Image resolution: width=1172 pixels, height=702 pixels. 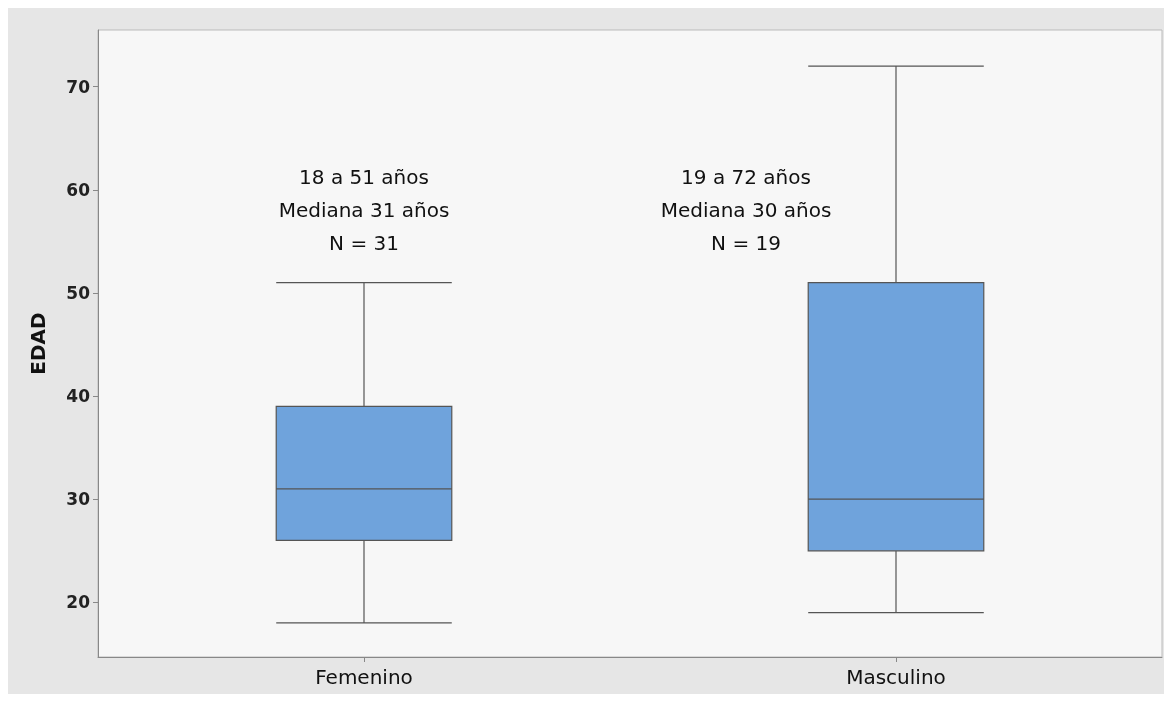 What do you see at coordinates (78, 396) in the screenshot?
I see `y-tick-label: 40` at bounding box center [78, 396].